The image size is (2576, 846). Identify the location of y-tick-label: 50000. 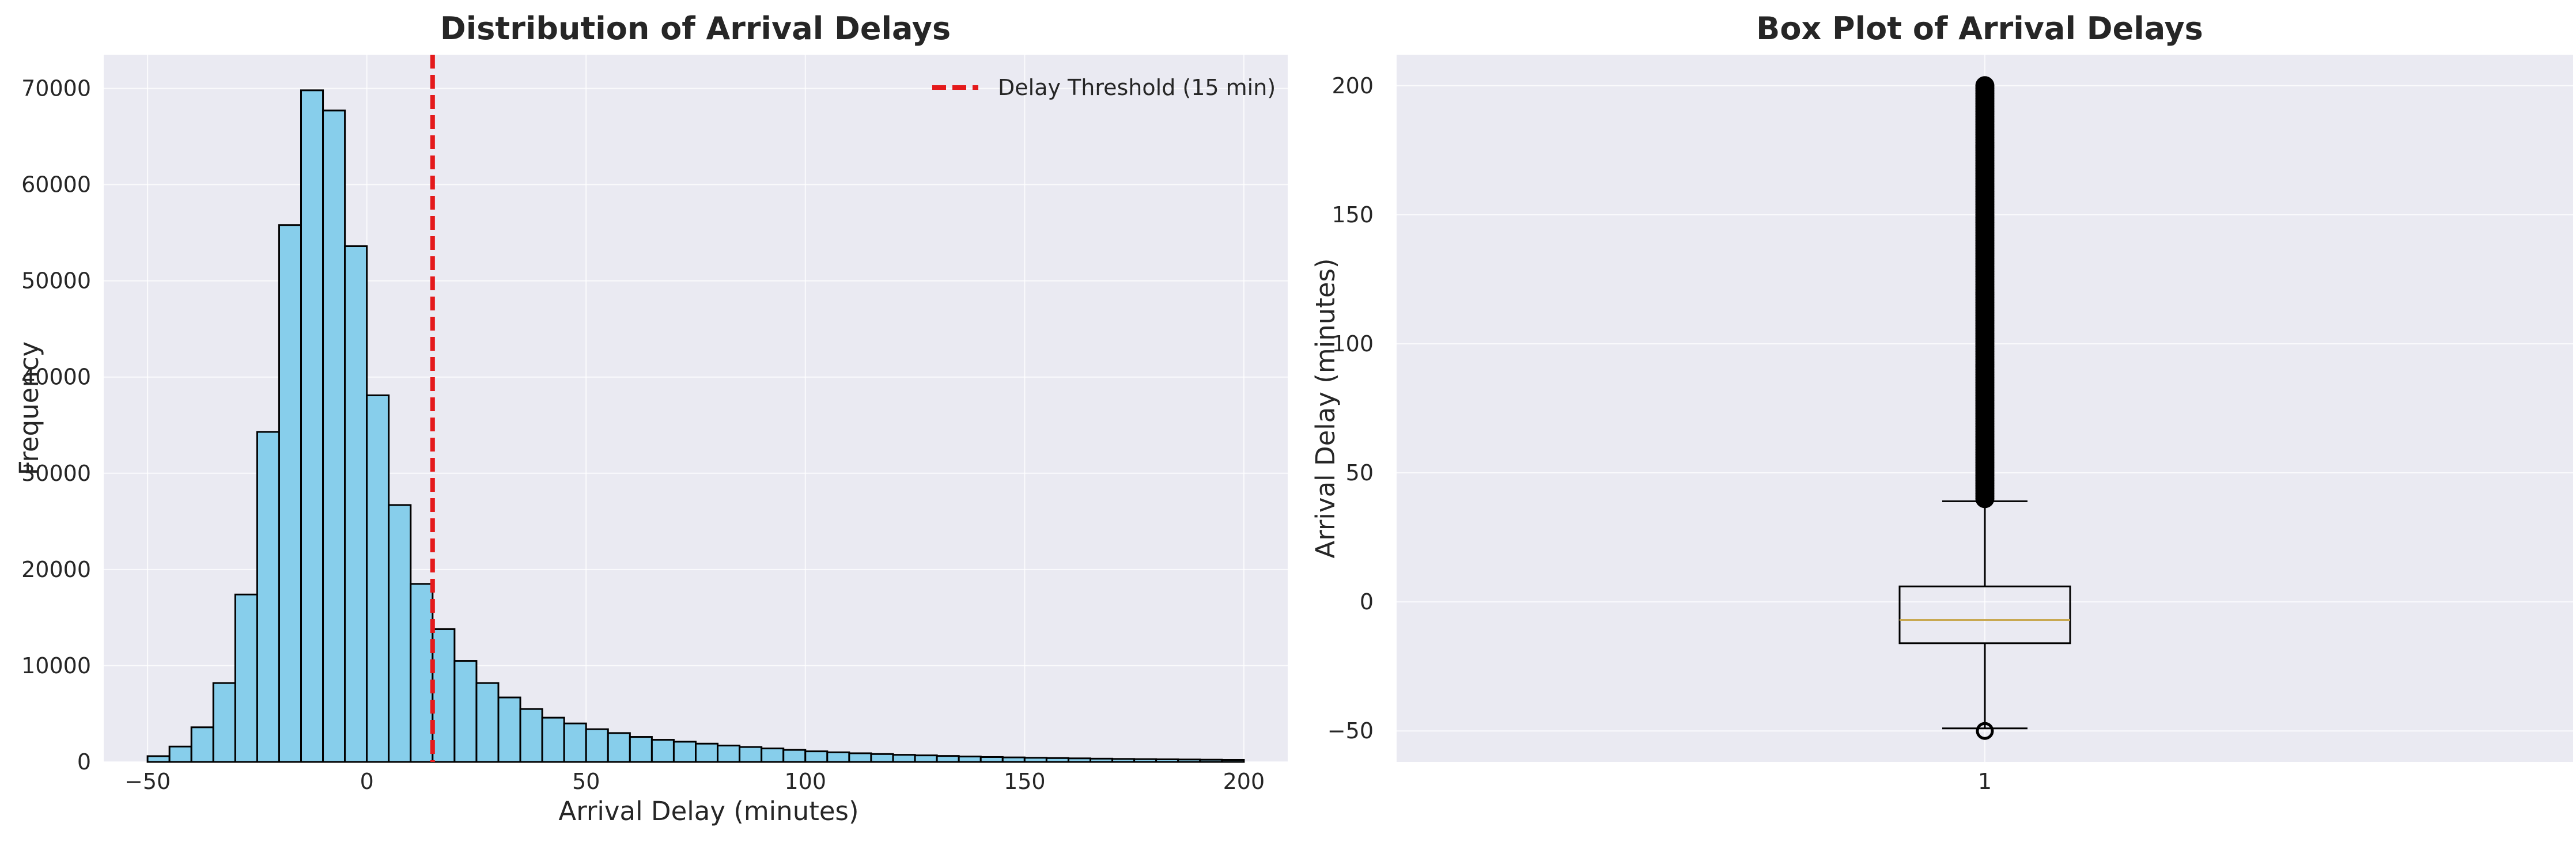
(56, 281).